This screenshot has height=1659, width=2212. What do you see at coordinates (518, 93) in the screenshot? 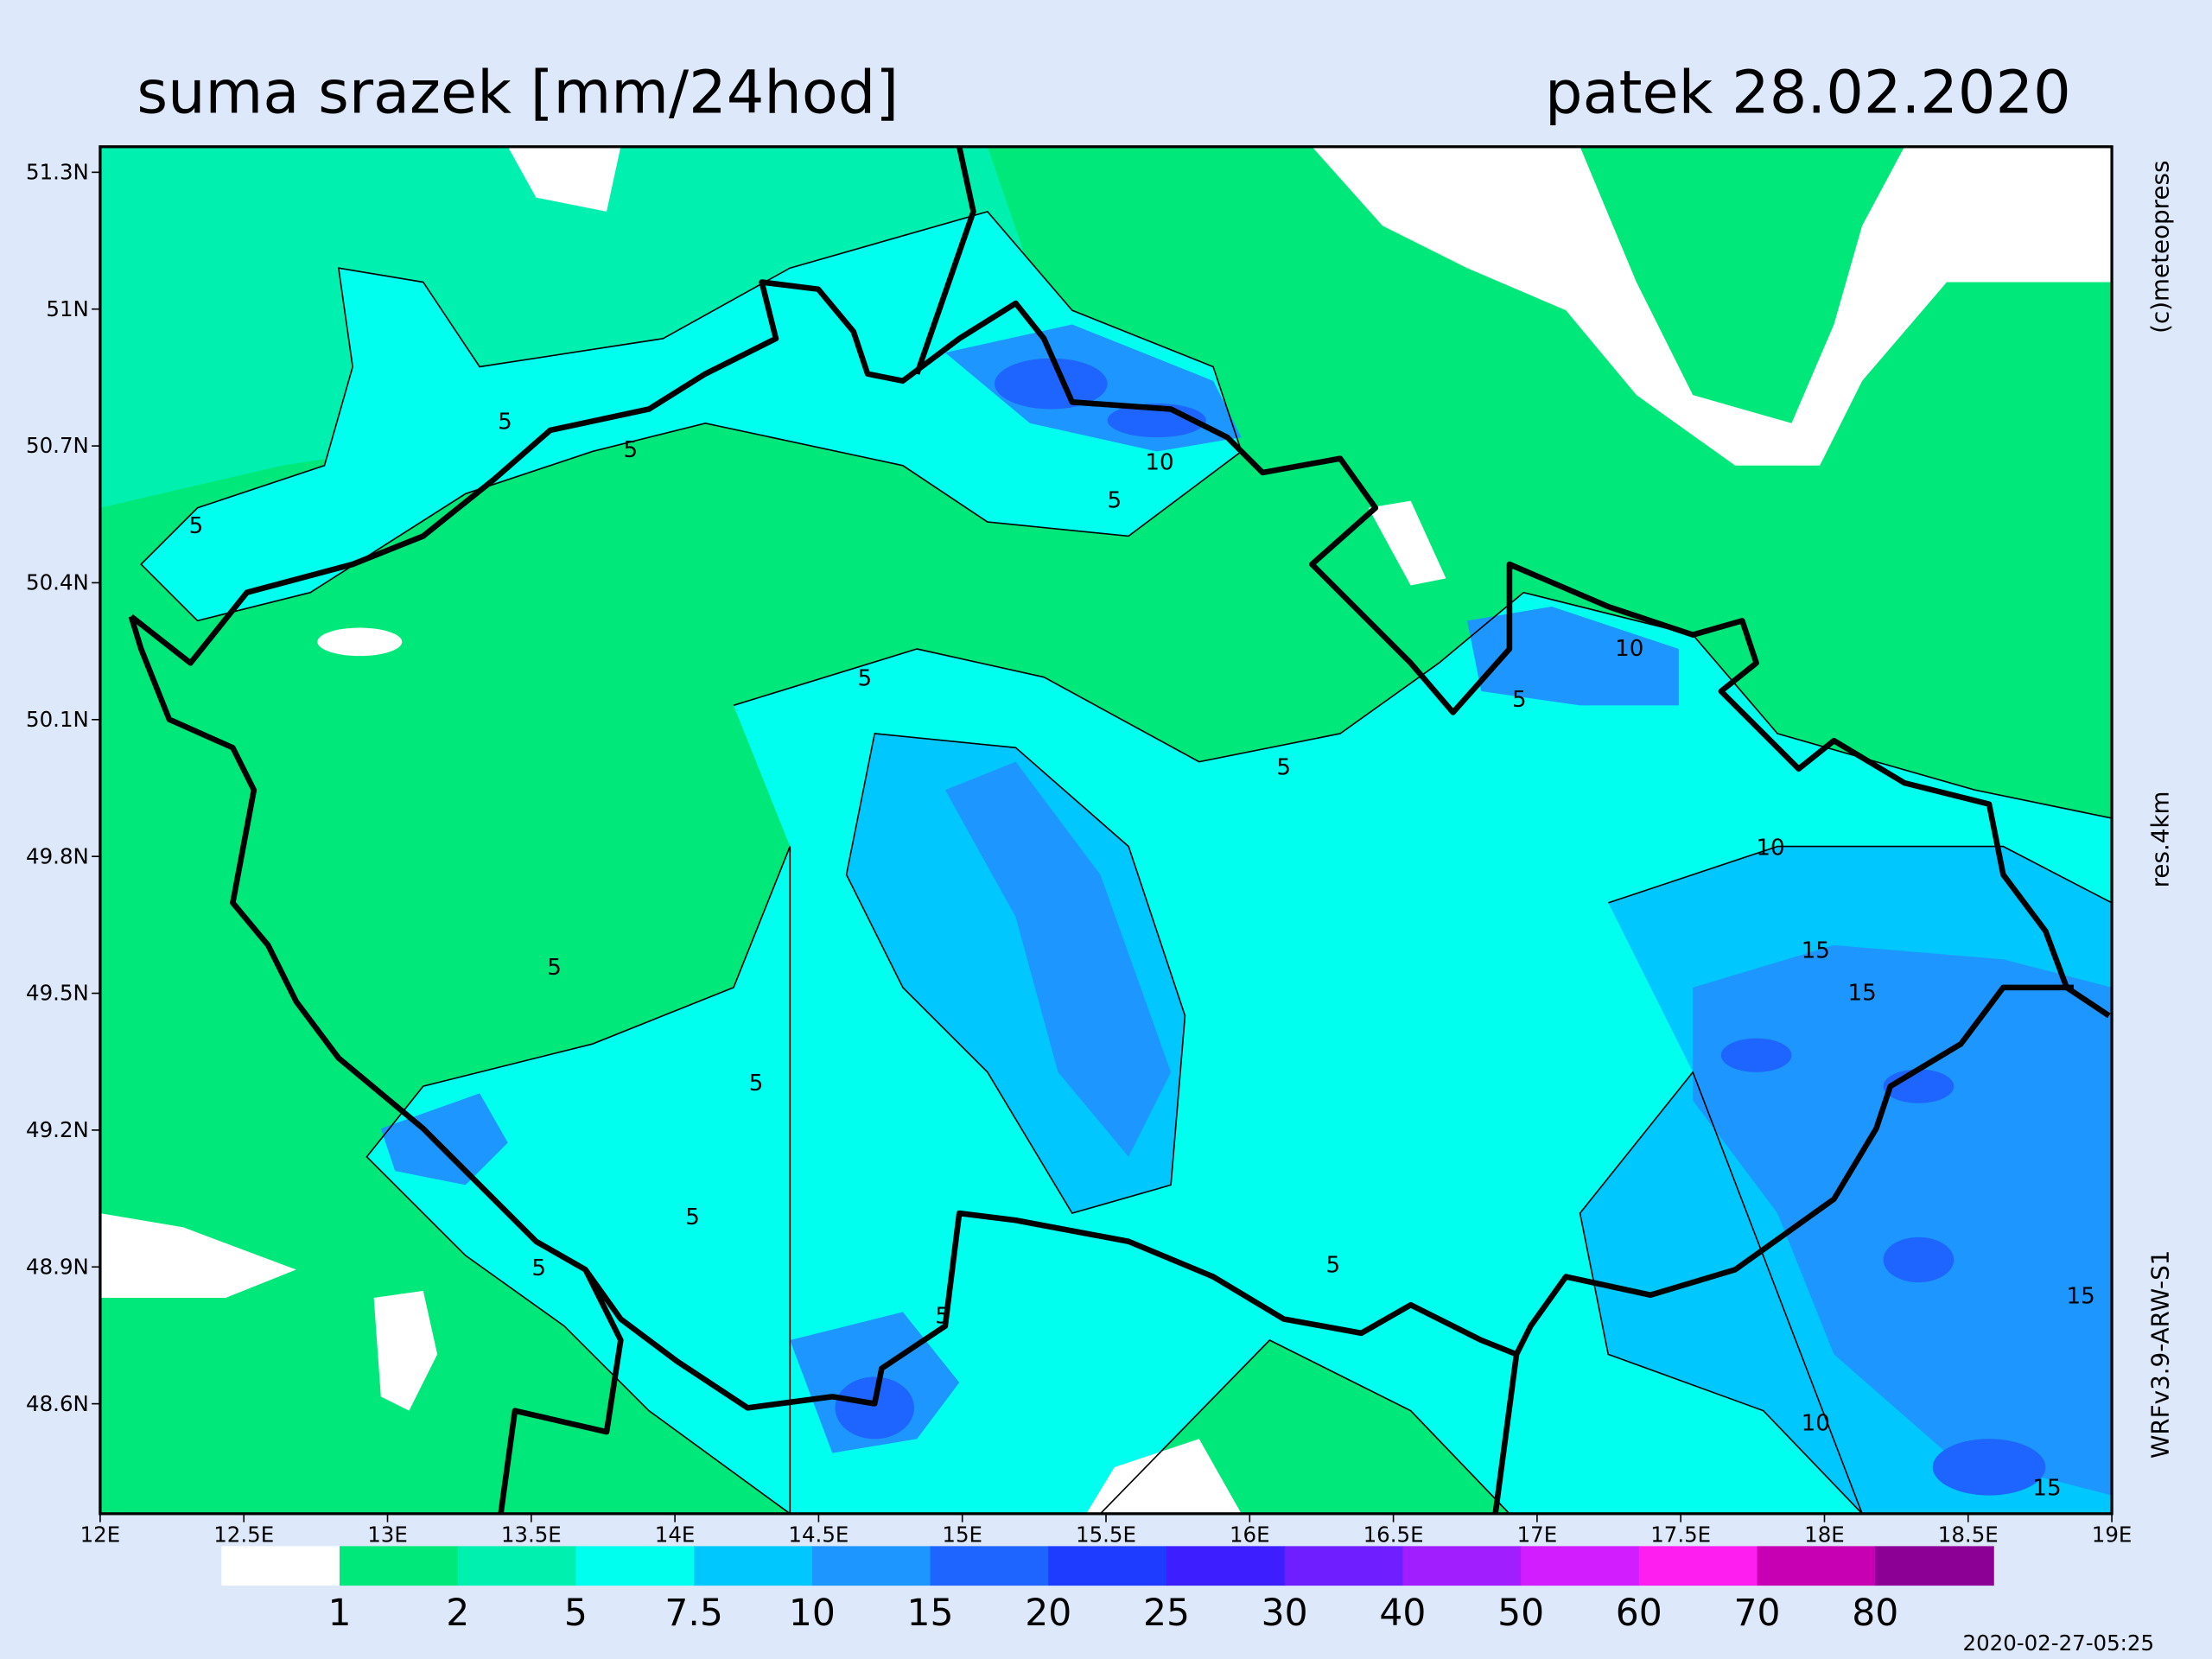
I see `title: suma srazek [mm/24hod]` at bounding box center [518, 93].